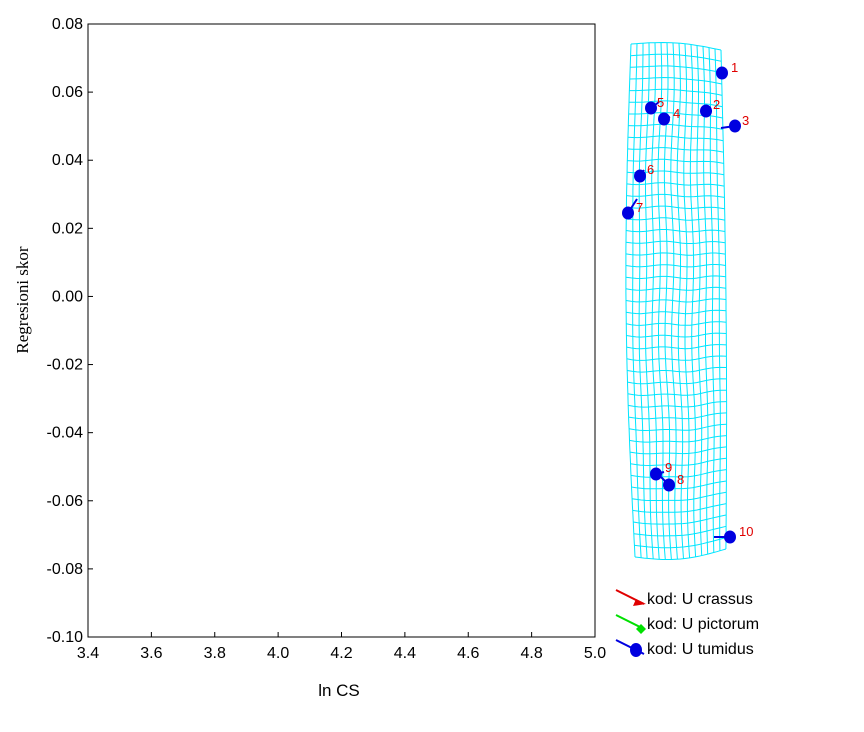  Describe the element at coordinates (644, 172) in the screenshot. I see `landmark-6: 6` at that location.